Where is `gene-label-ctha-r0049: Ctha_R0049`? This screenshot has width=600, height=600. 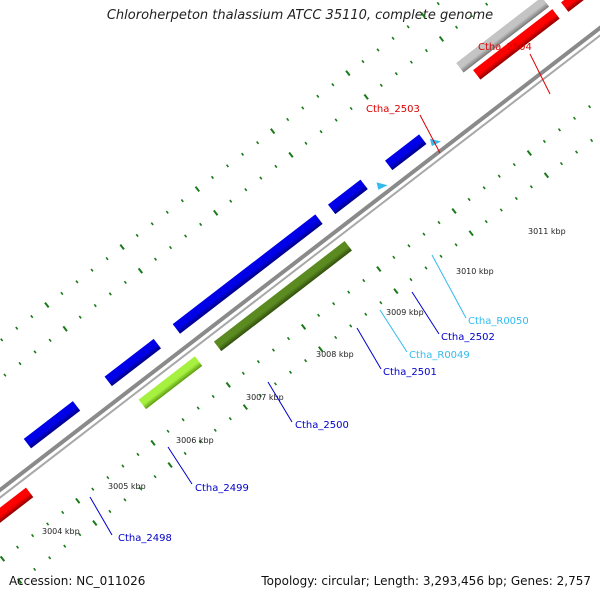
gene-label-ctha-r0049: Ctha_R0049 is located at coordinates (439, 355).